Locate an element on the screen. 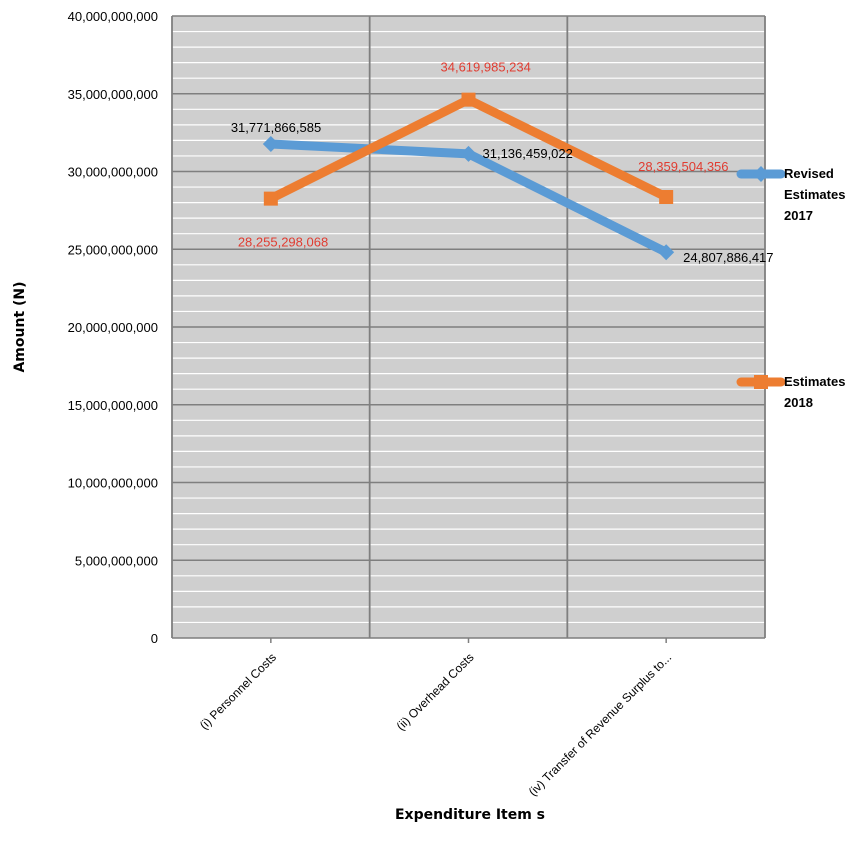 This screenshot has width=855, height=846. data-label: 24,807,886,417 is located at coordinates (728, 257).